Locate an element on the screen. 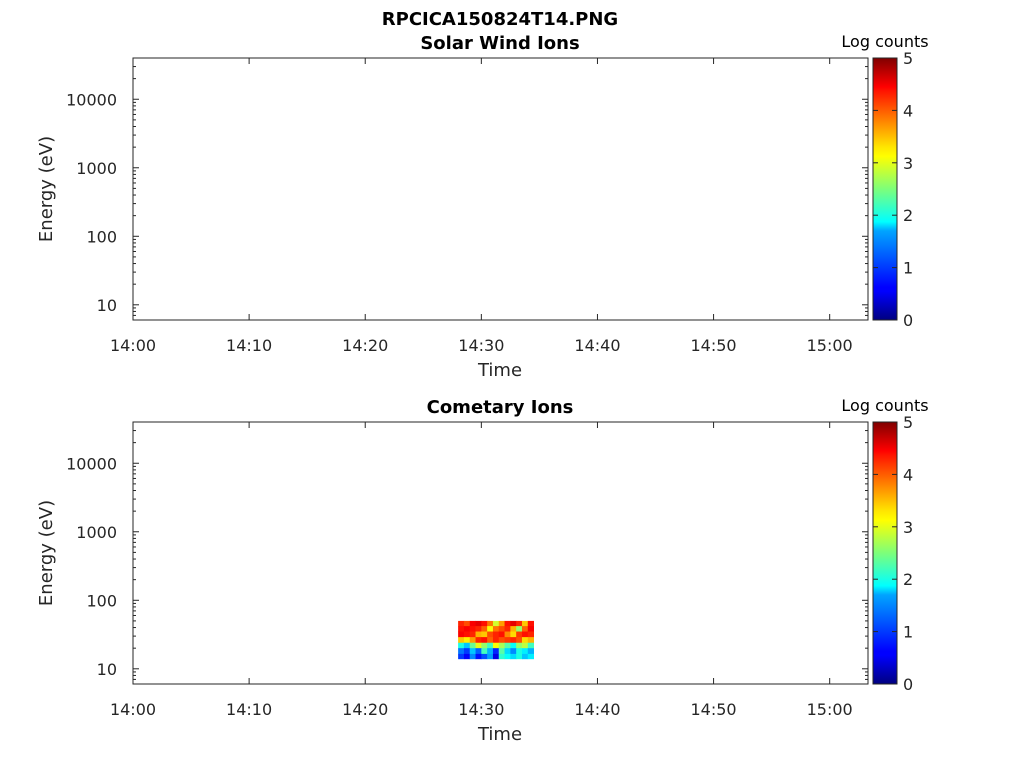  colorbar-gradient is located at coordinates (885, 553).